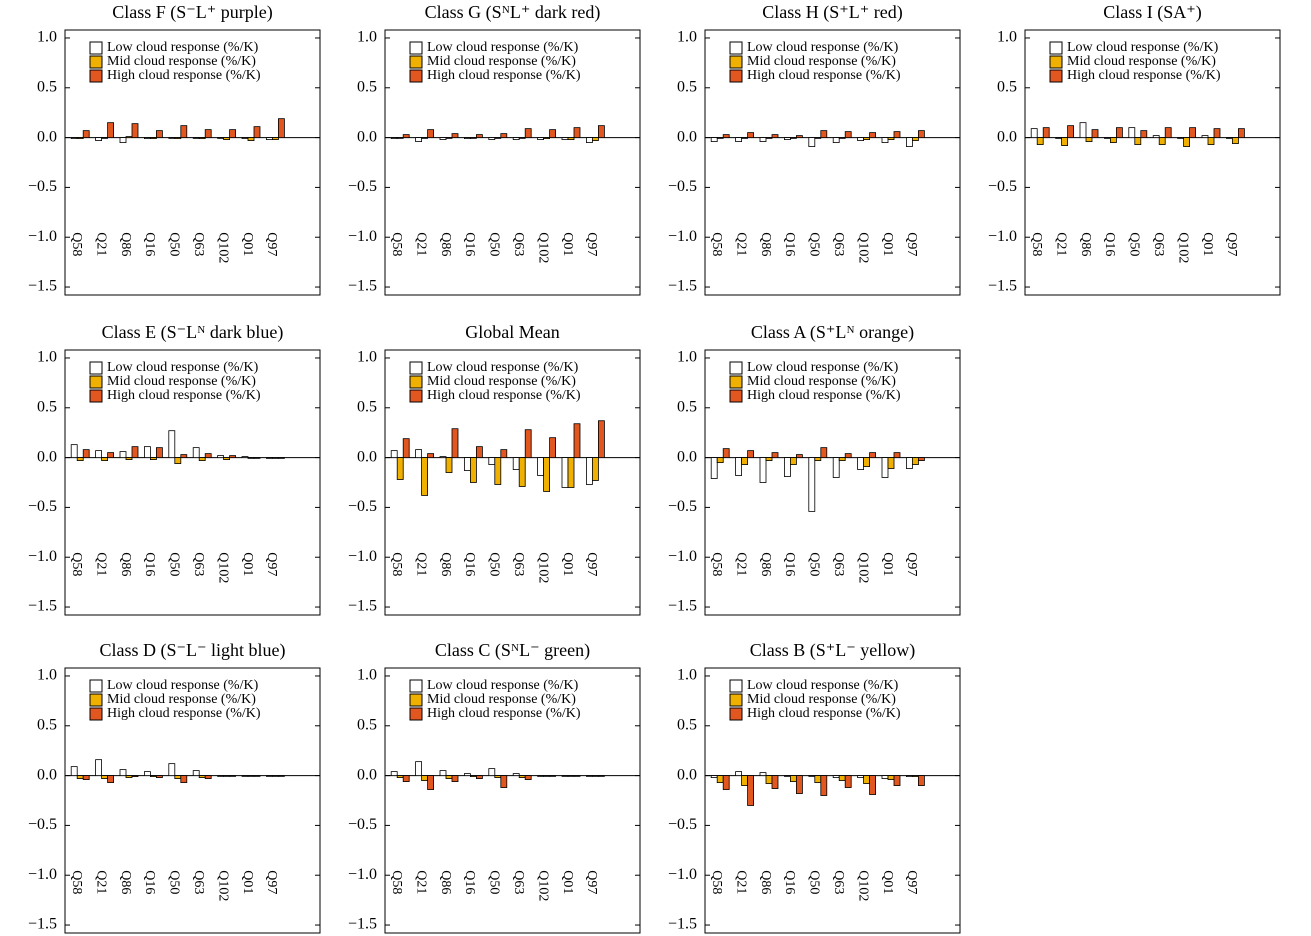 This screenshot has width=1311, height=936. What do you see at coordinates (193, 332) in the screenshot?
I see `panel-title: Class E (S⁻Lᴺ dark blue)` at bounding box center [193, 332].